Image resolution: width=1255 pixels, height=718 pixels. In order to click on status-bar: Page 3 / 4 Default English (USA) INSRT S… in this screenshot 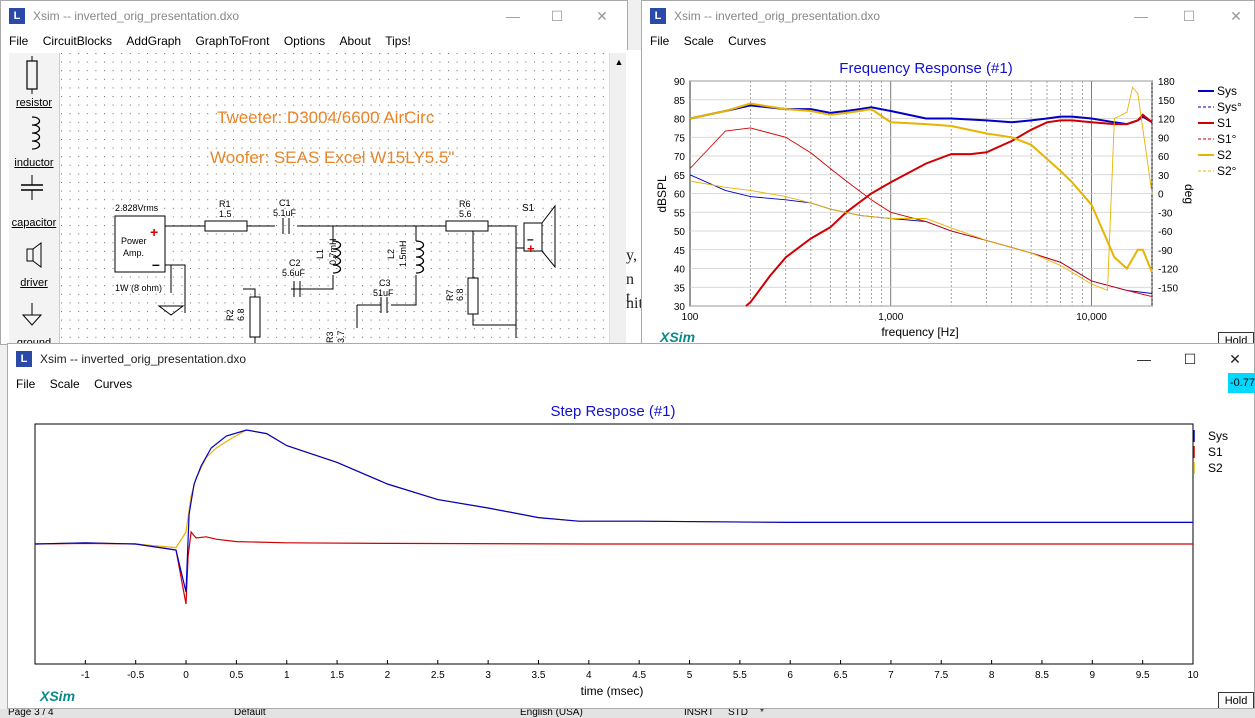, I will do `click(627, 713)`.